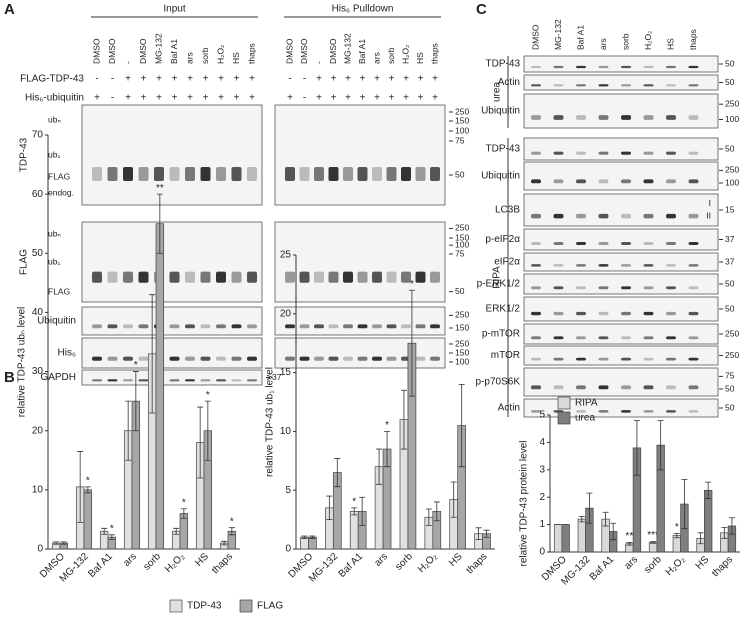 This screenshot has width=745, height=618. What do you see at coordinates (9, 377) in the screenshot?
I see `panel-label: B` at bounding box center [9, 377].